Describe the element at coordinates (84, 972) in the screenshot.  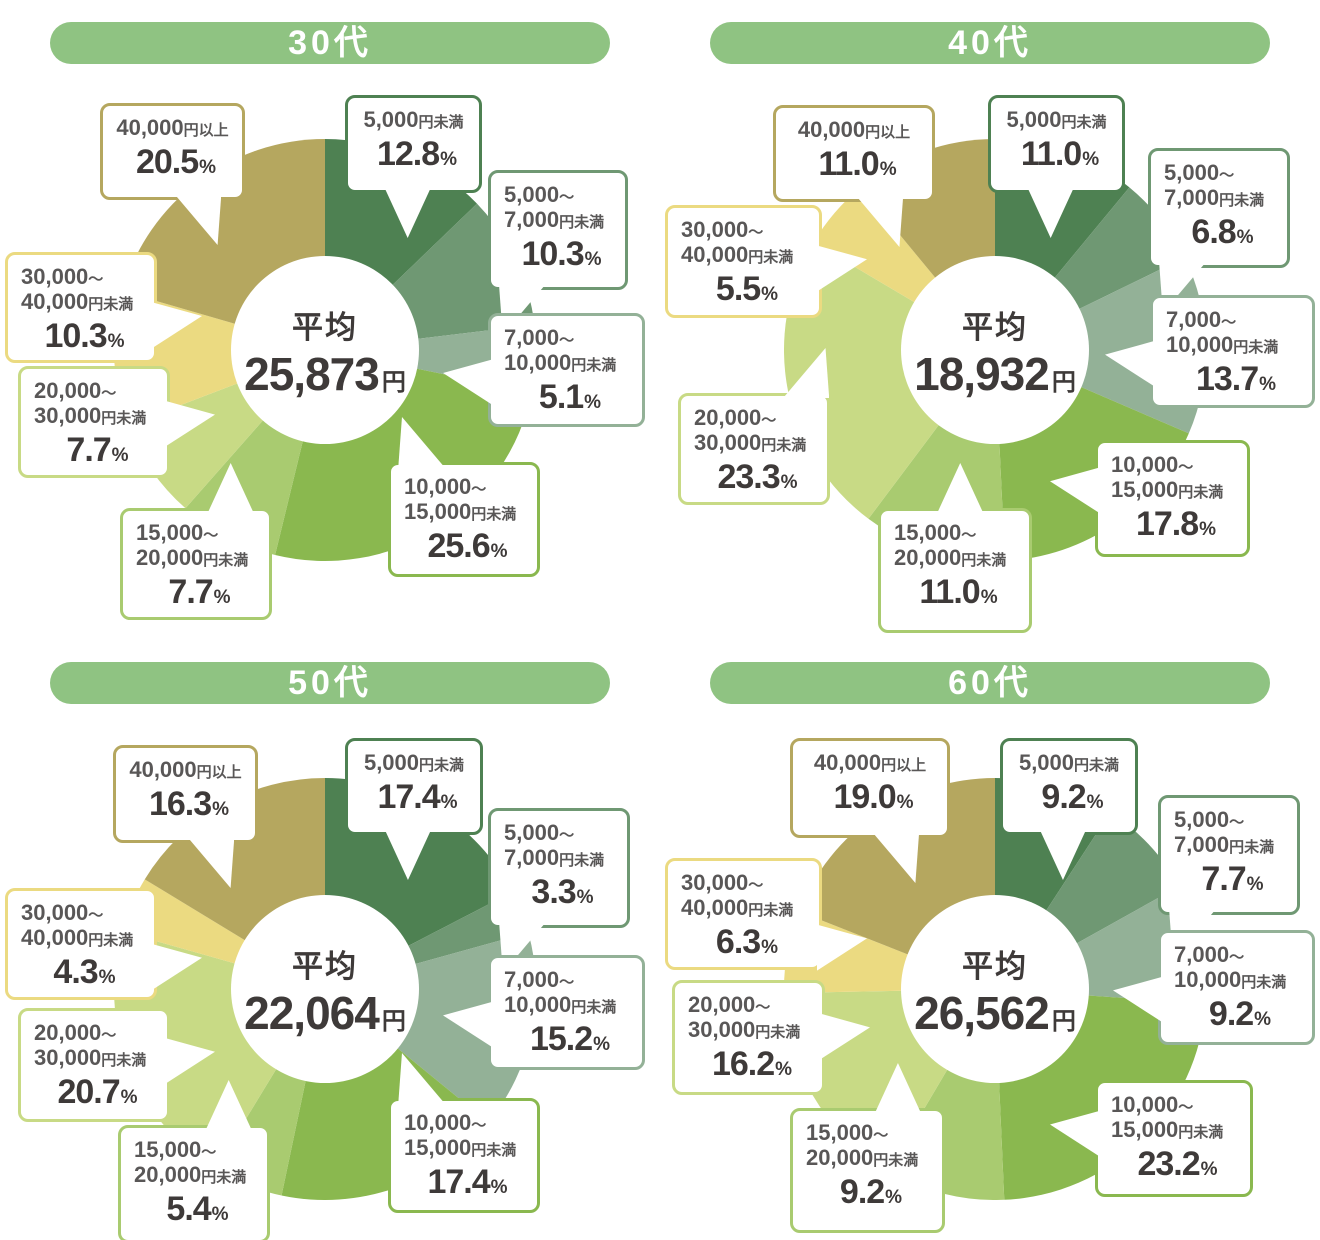
I see `percent-value: 4.3%` at that location.